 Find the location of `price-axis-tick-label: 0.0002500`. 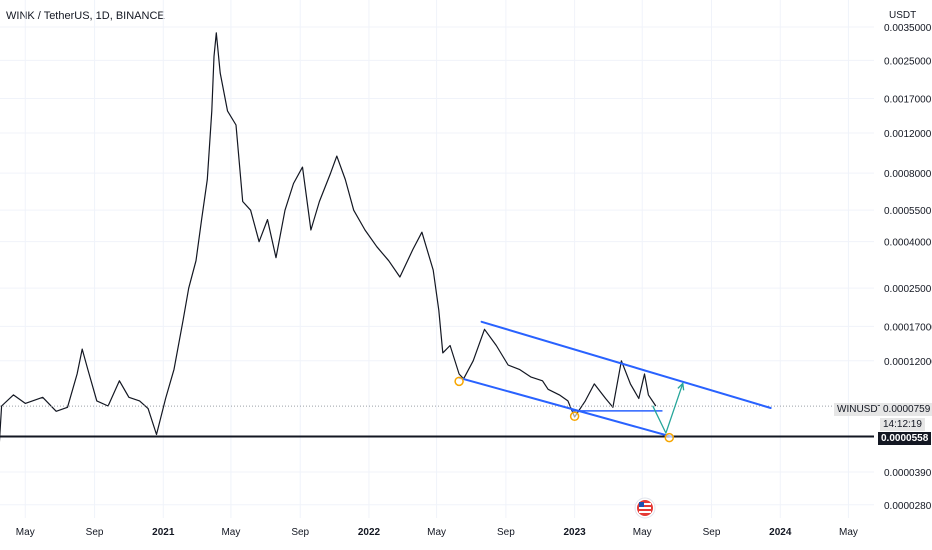

price-axis-tick-label: 0.0002500 is located at coordinates (908, 289).